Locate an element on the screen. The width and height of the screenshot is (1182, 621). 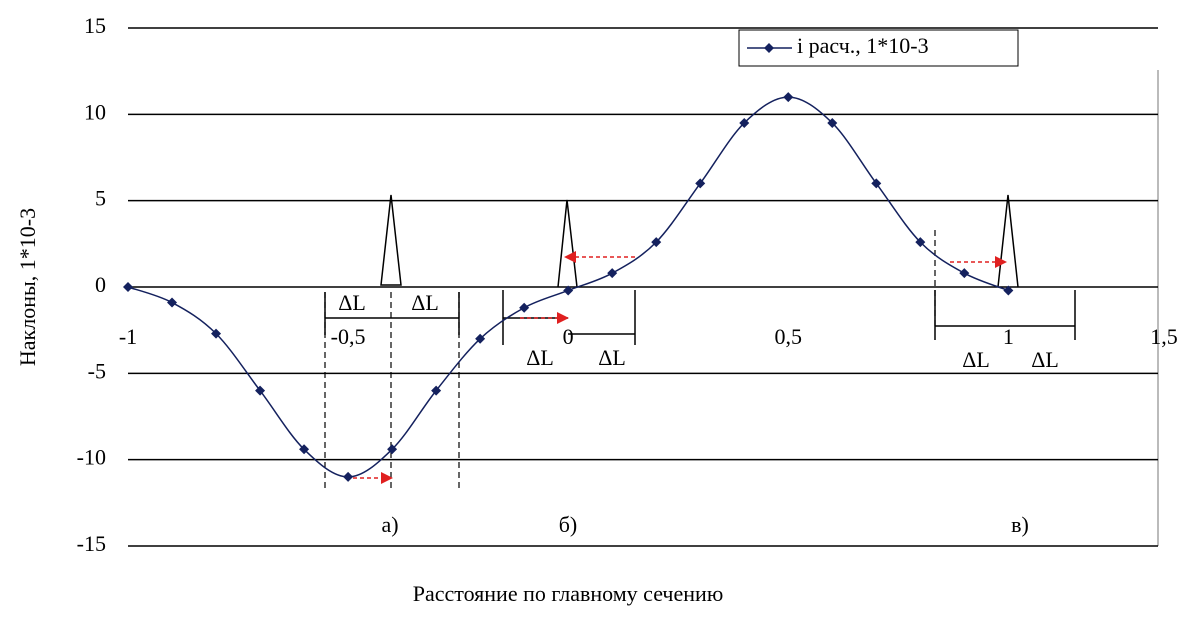
y-tick-label: 5 is located at coordinates (100, 198).